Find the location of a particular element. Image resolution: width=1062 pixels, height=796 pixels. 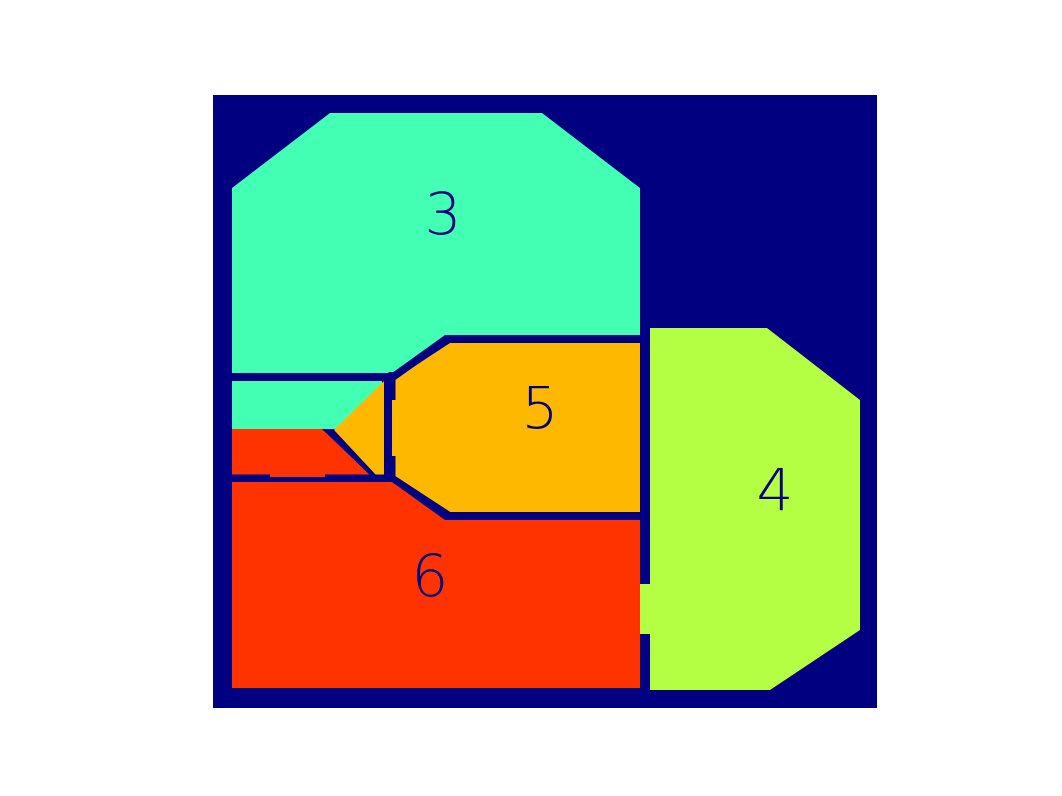

room-4-region is located at coordinates (755, 509).